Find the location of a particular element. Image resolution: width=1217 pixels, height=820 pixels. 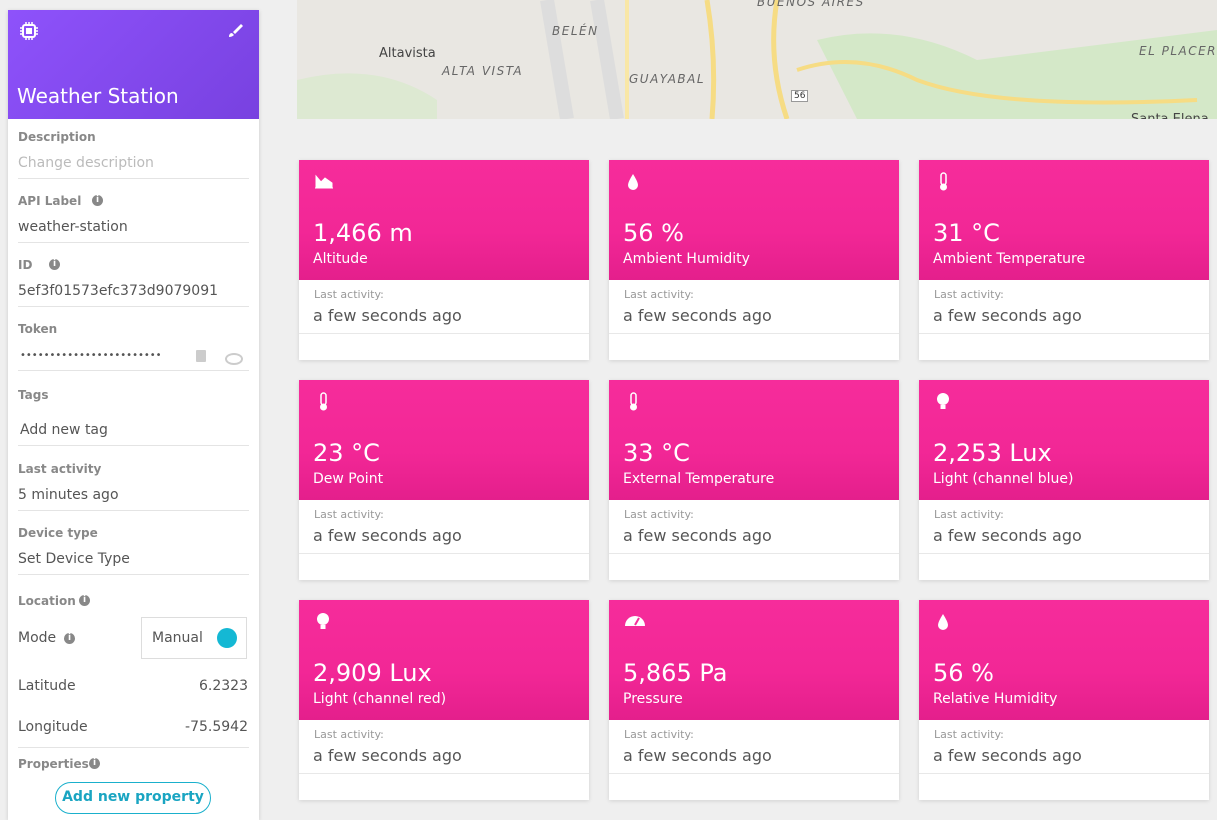

variable-name: External Temperature is located at coordinates (699, 479).